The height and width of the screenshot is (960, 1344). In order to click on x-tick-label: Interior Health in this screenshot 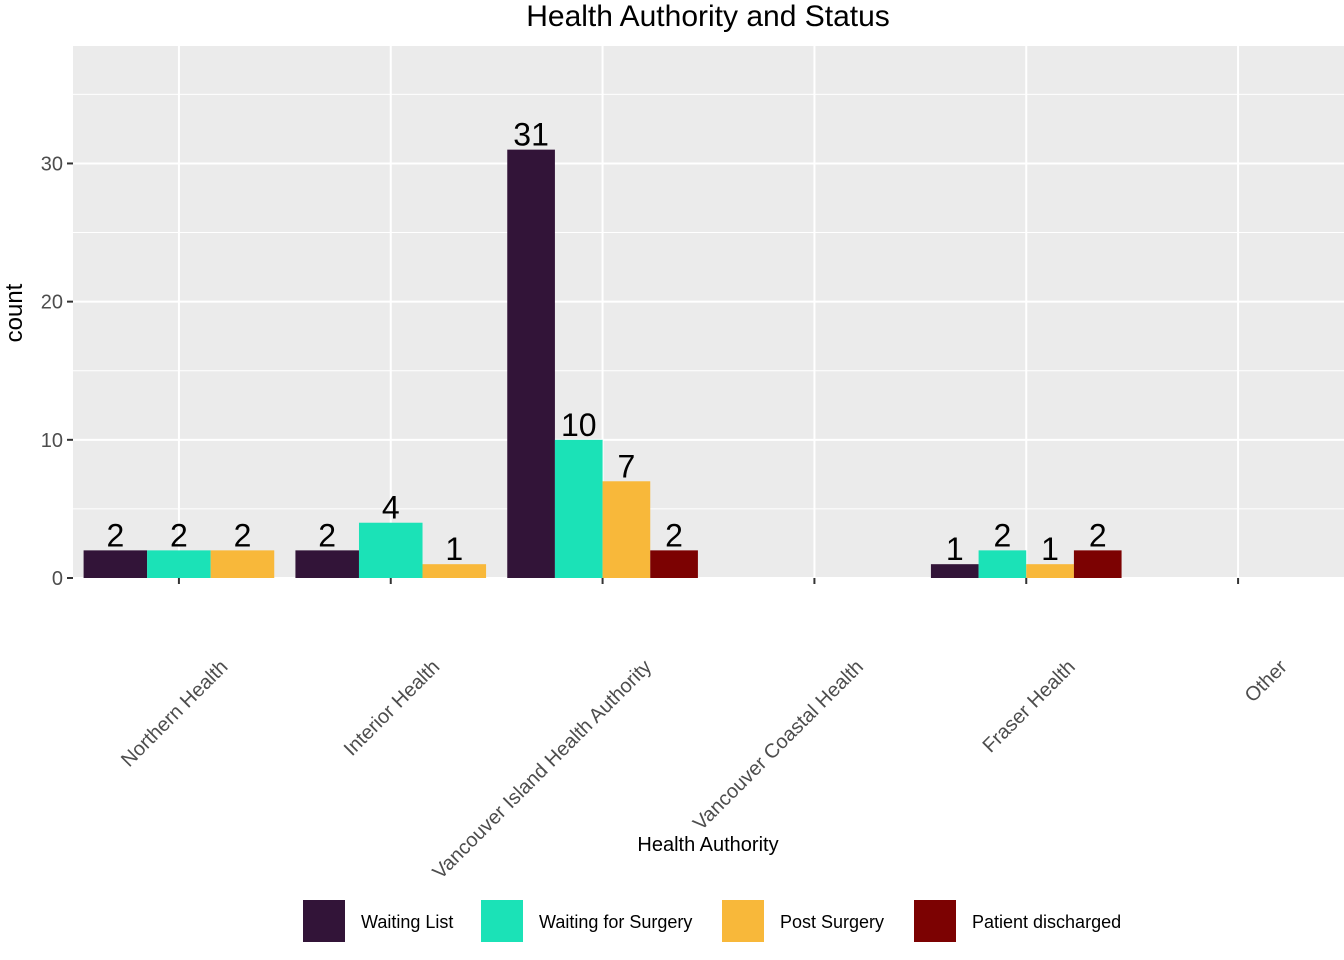, I will do `click(392, 708)`.